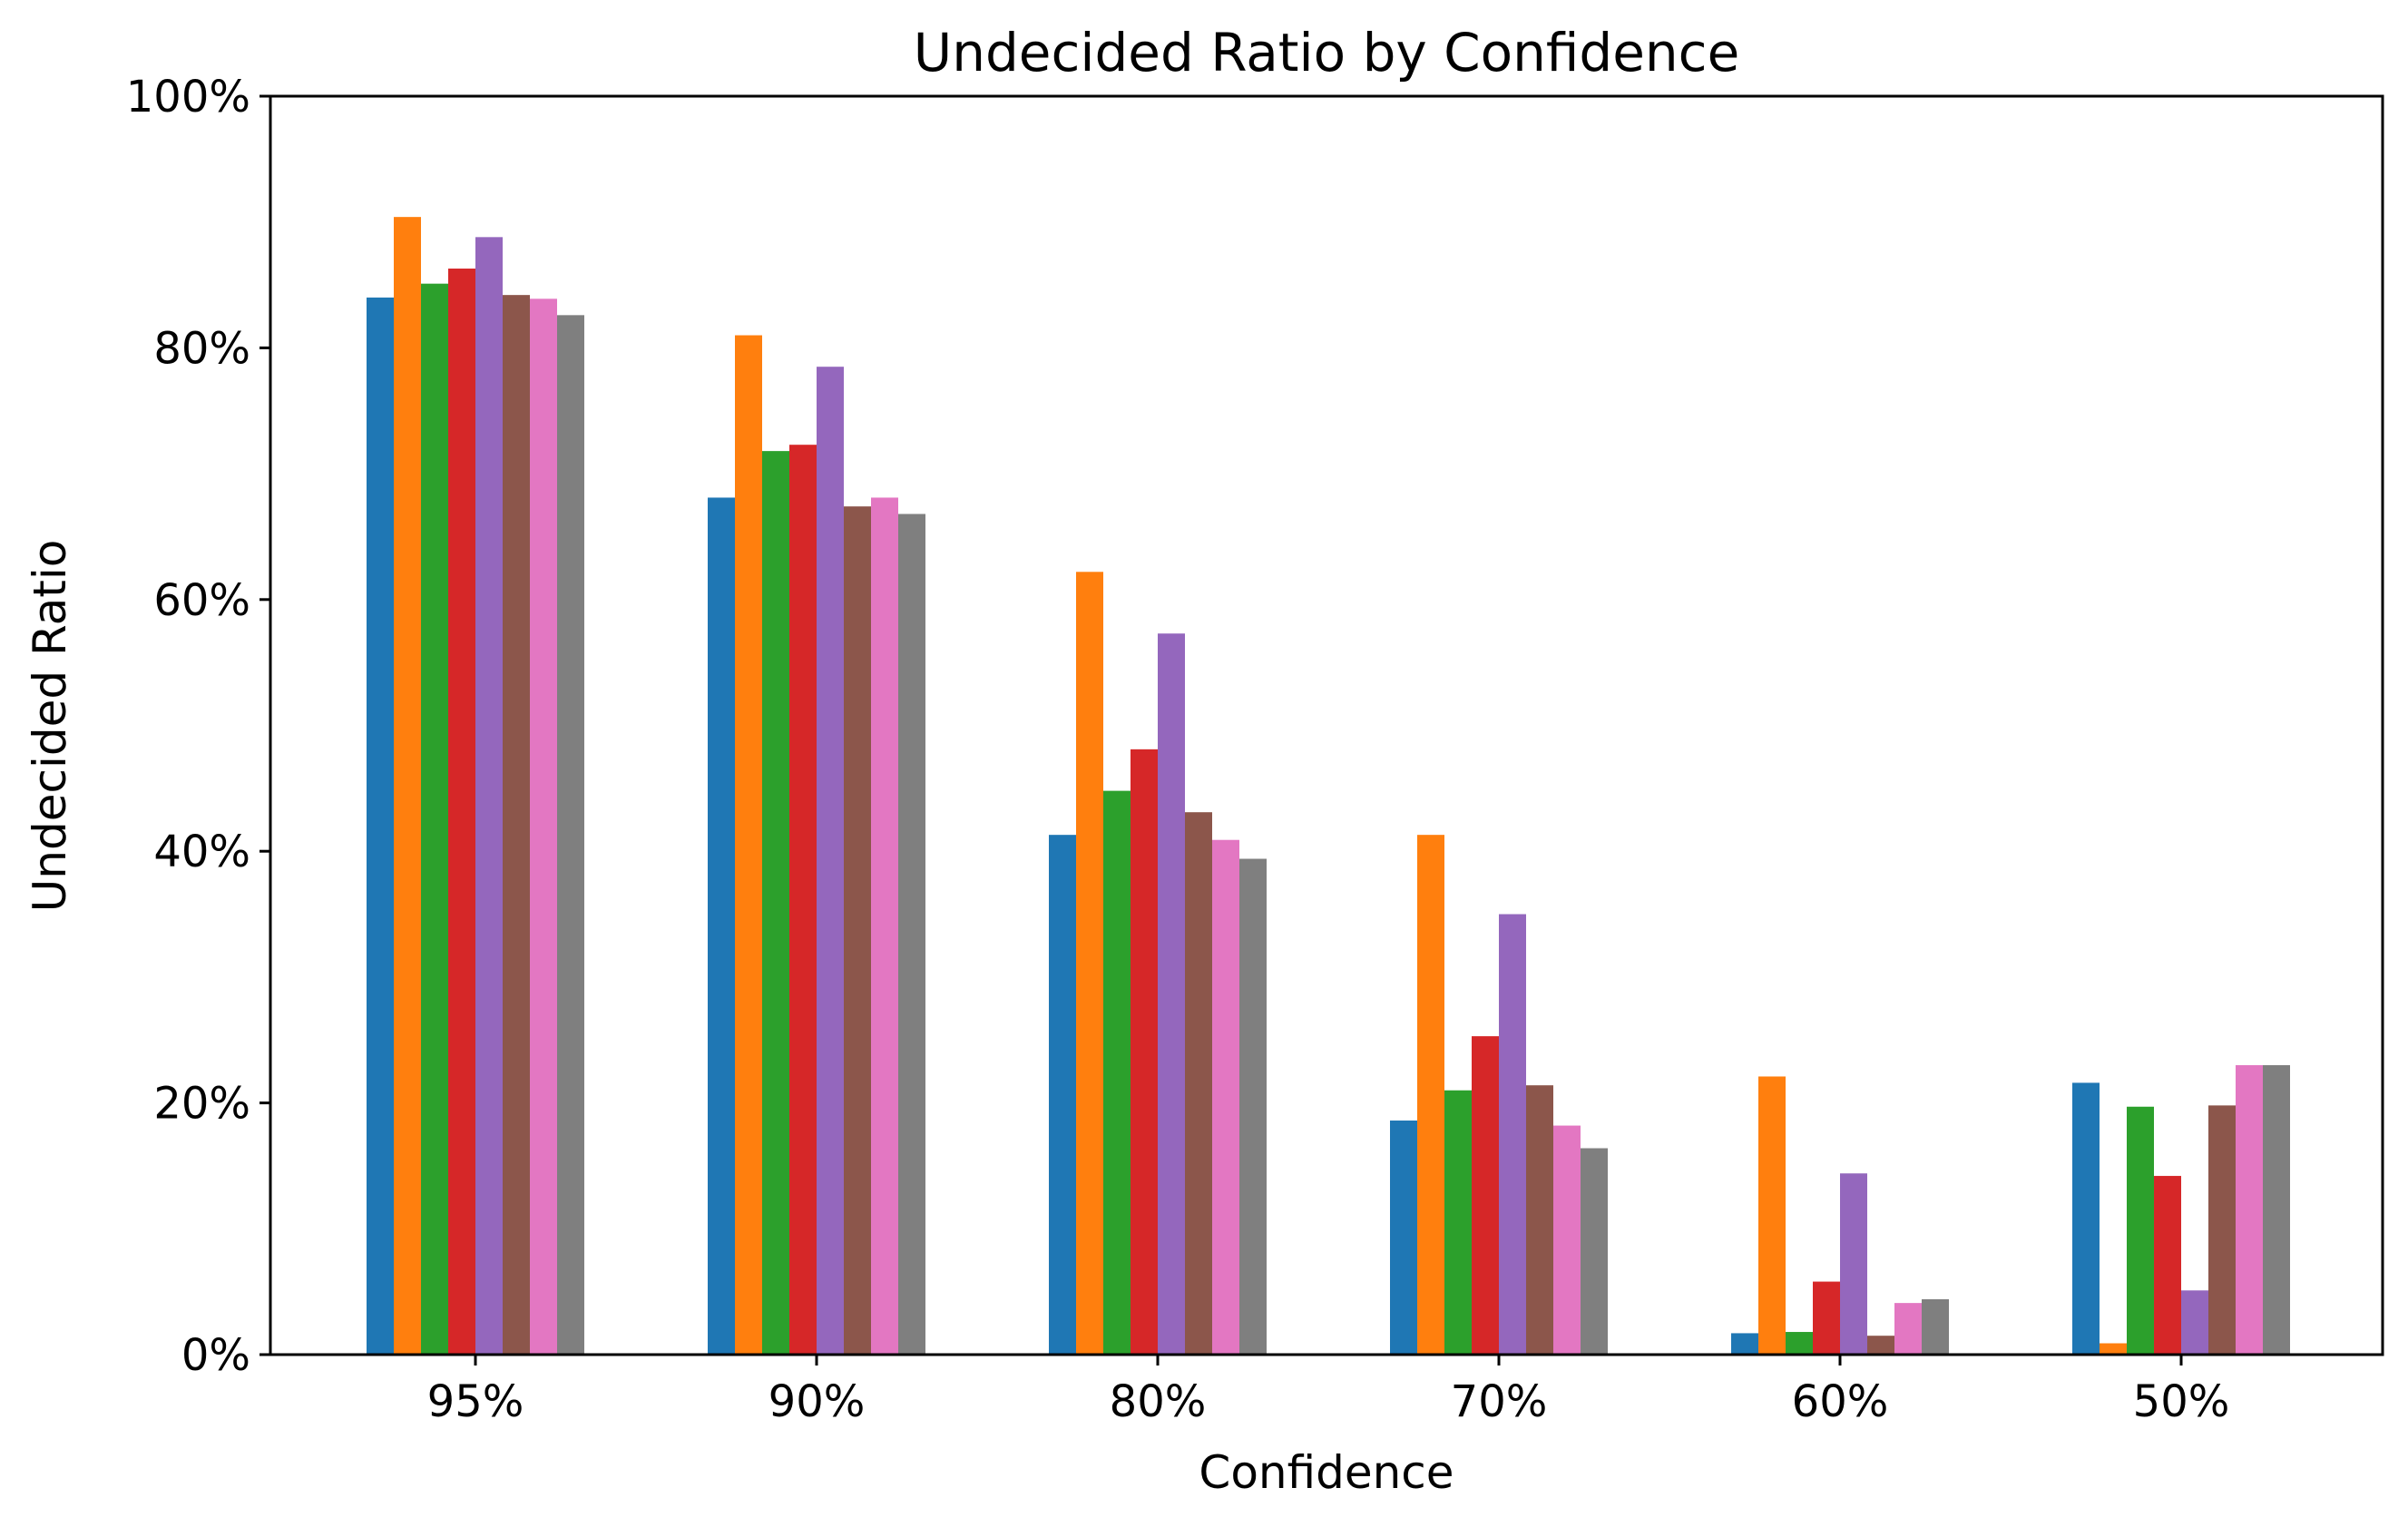  What do you see at coordinates (1063, 1095) in the screenshot?
I see `bar-series-1-80pct` at bounding box center [1063, 1095].